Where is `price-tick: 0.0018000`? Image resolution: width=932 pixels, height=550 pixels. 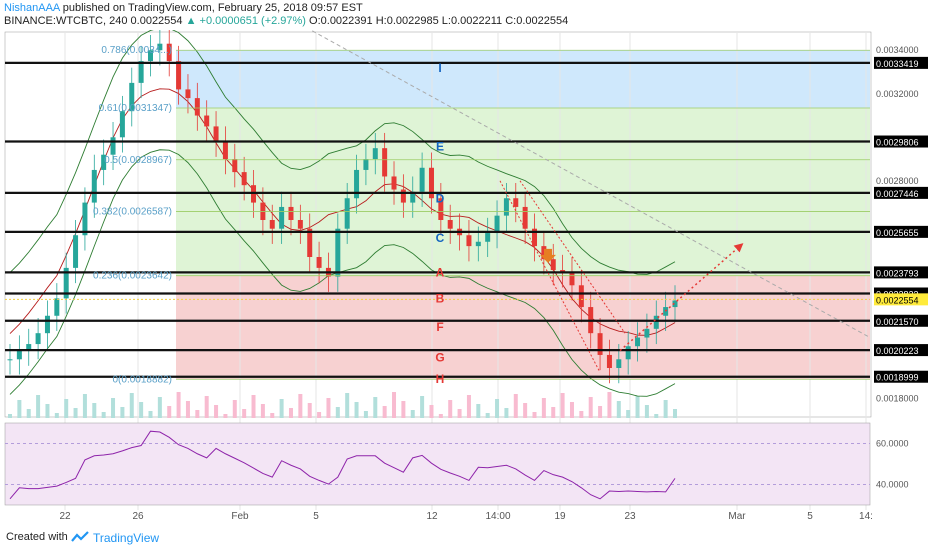
price-tick: 0.0018000 is located at coordinates (897, 398).